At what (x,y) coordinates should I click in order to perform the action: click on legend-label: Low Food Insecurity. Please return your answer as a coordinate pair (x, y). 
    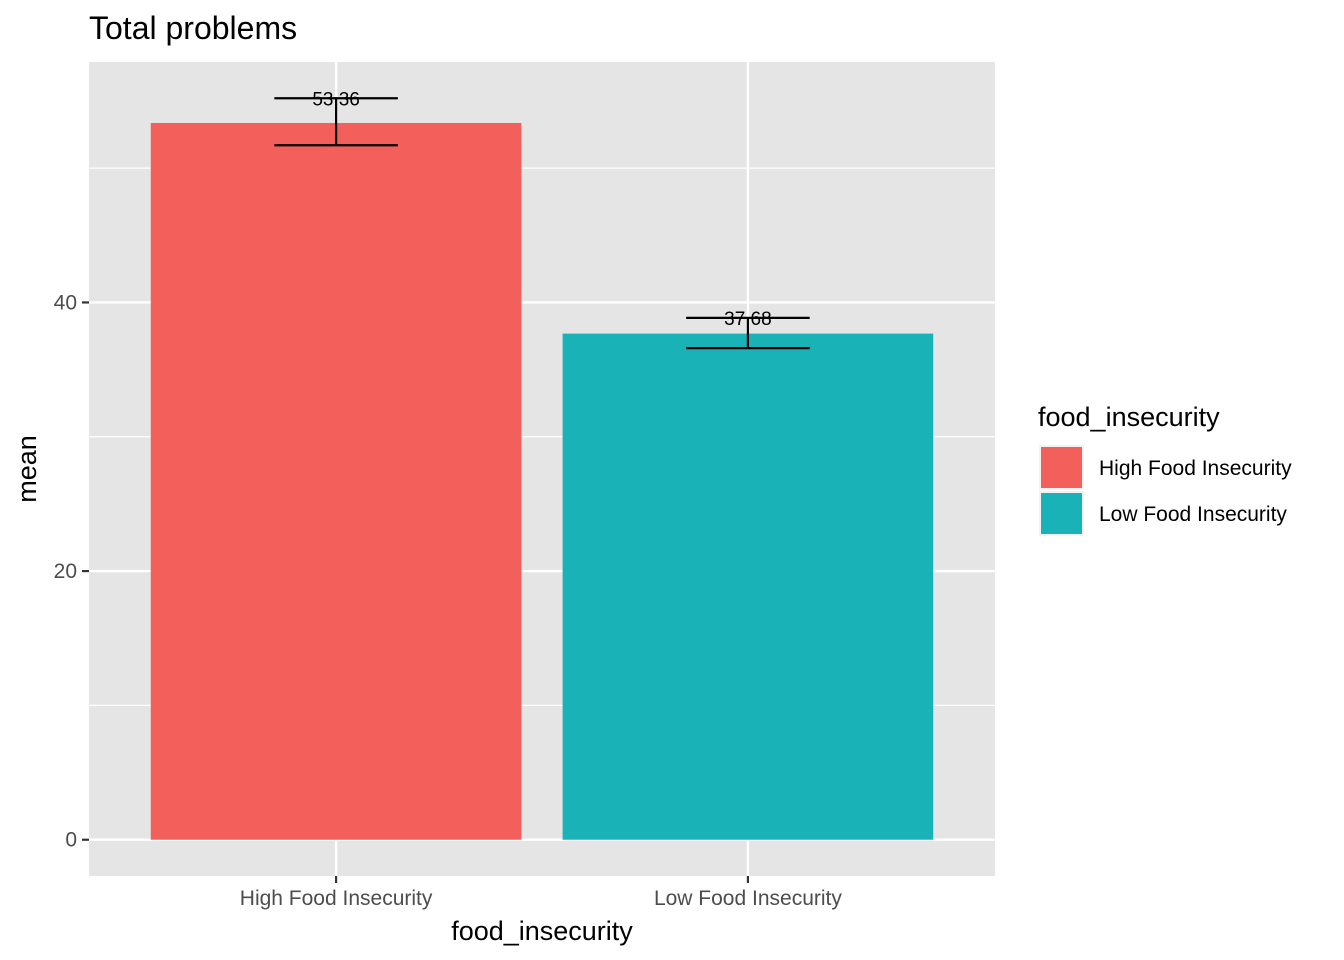
    Looking at the image, I should click on (1193, 514).